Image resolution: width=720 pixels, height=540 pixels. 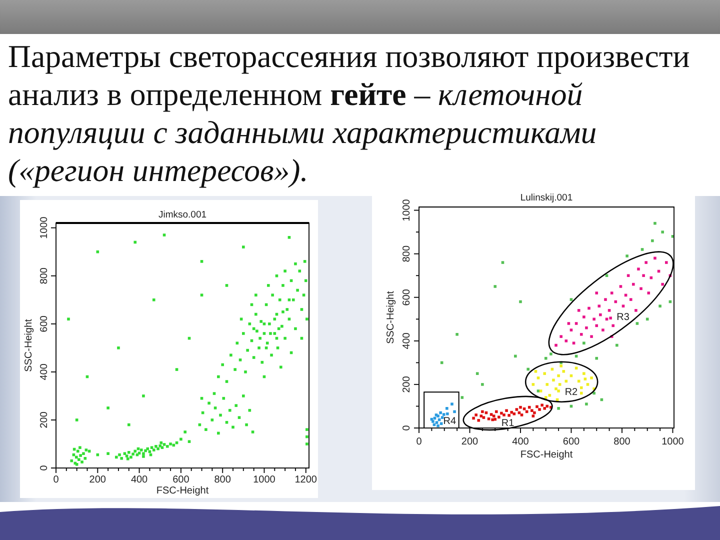 What do you see at coordinates (97, 480) in the screenshot?
I see `x-tick-label: 200` at bounding box center [97, 480].